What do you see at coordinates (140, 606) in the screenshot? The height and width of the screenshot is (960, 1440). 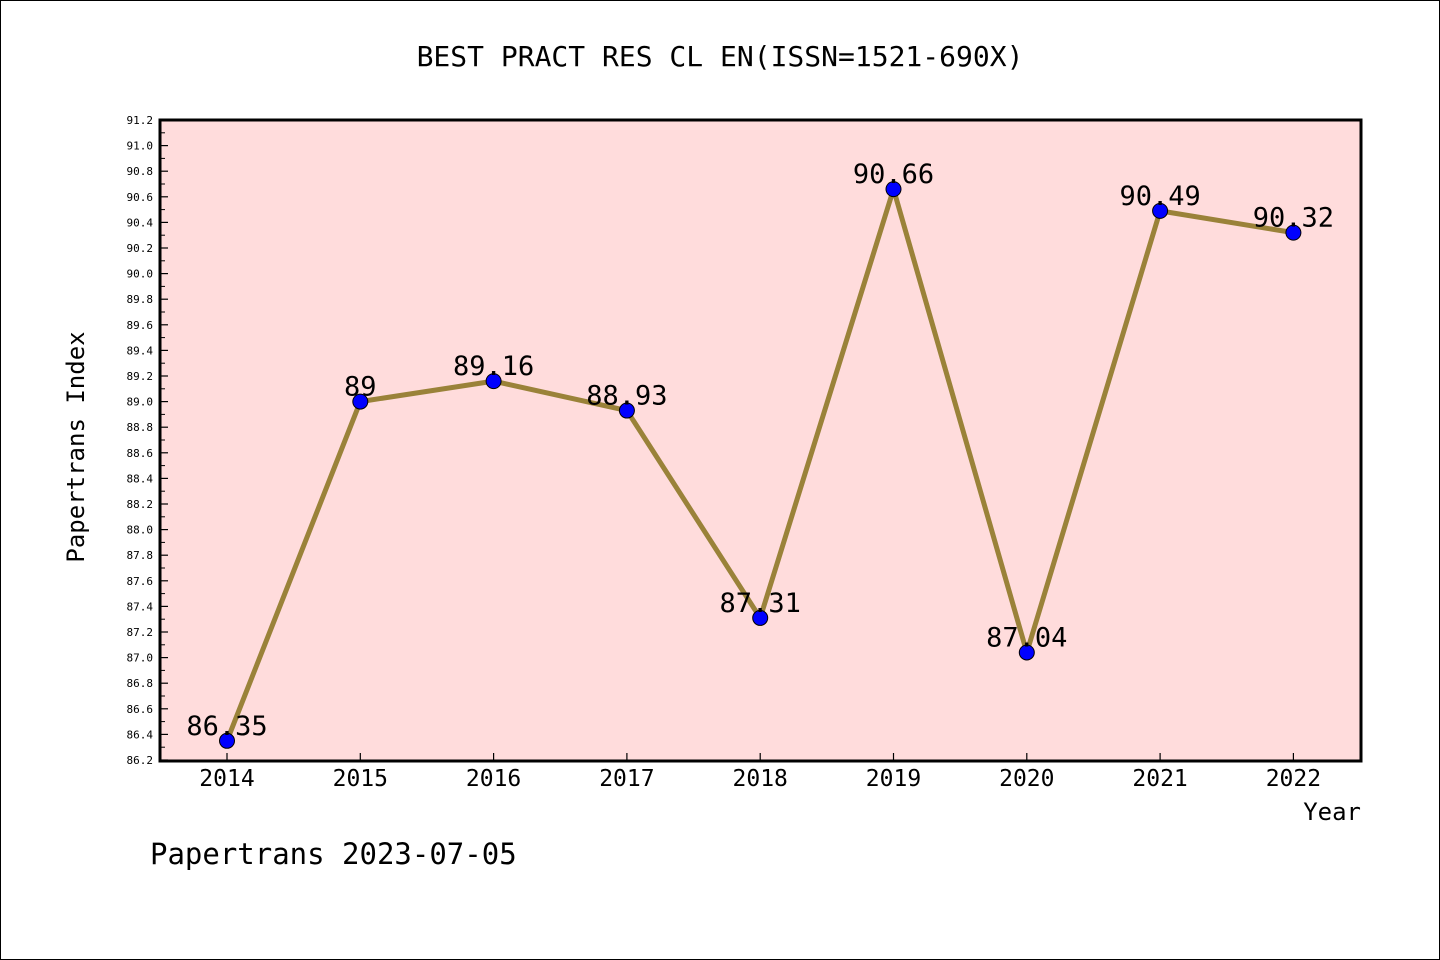 I see `y-tick-label: 87.4` at bounding box center [140, 606].